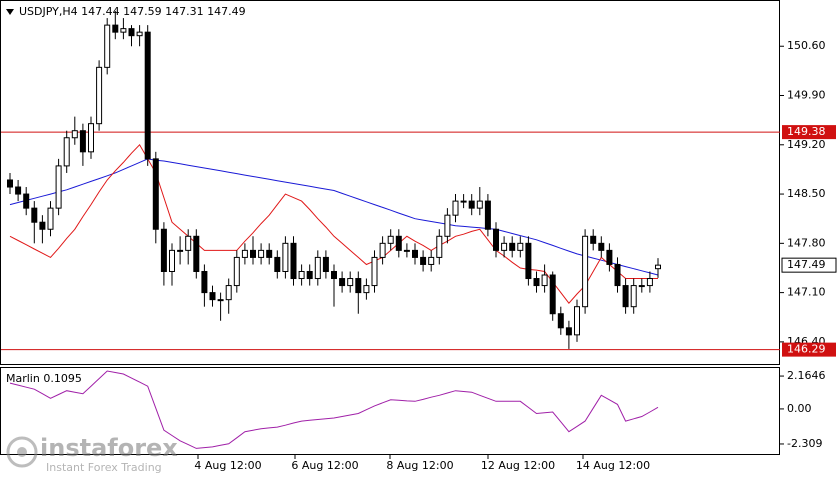 Image resolution: width=838 pixels, height=477 pixels. What do you see at coordinates (23, 378) in the screenshot?
I see `indicator-name: Marlin` at bounding box center [23, 378].